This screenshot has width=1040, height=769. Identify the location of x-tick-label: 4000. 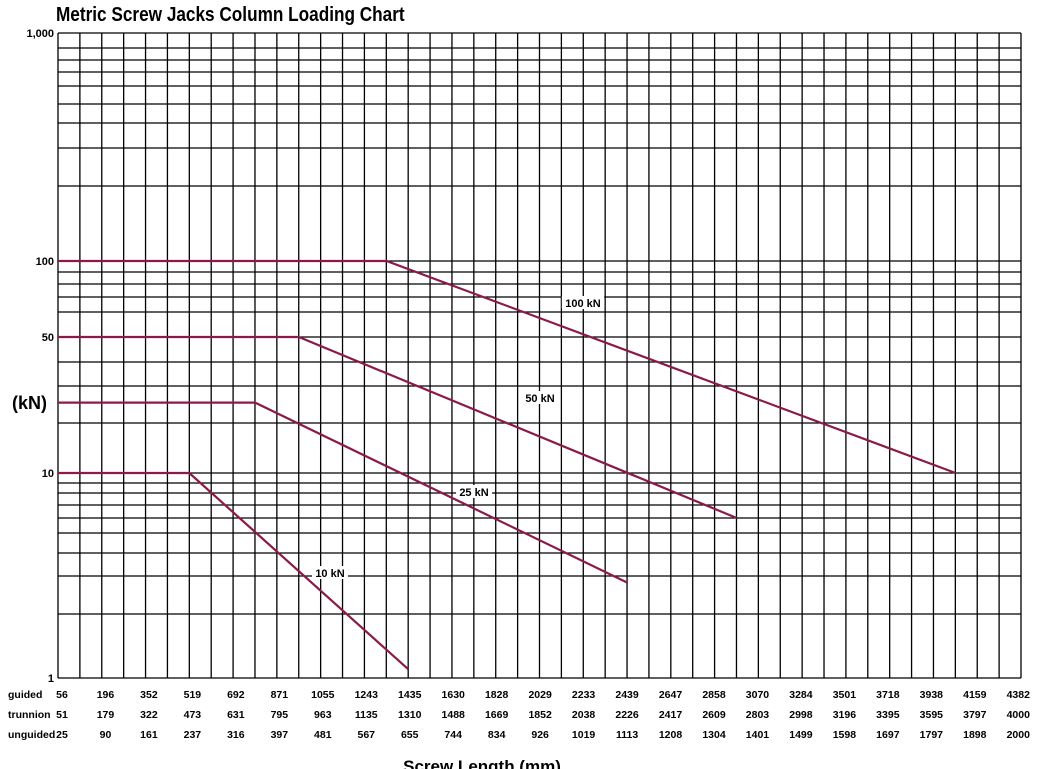
(1019, 715).